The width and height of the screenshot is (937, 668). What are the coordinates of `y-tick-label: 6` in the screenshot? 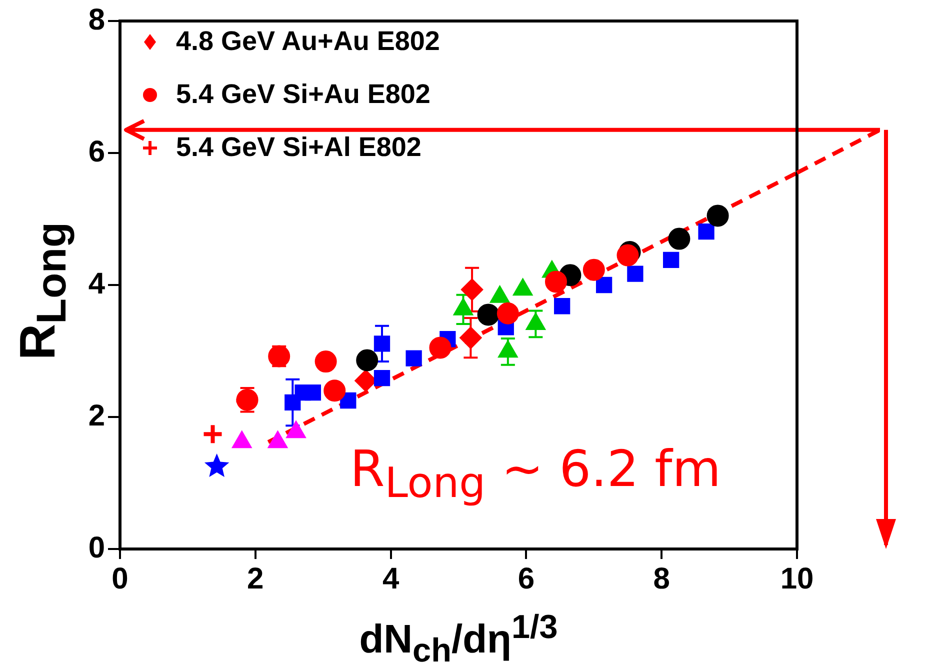 It's located at (96, 151).